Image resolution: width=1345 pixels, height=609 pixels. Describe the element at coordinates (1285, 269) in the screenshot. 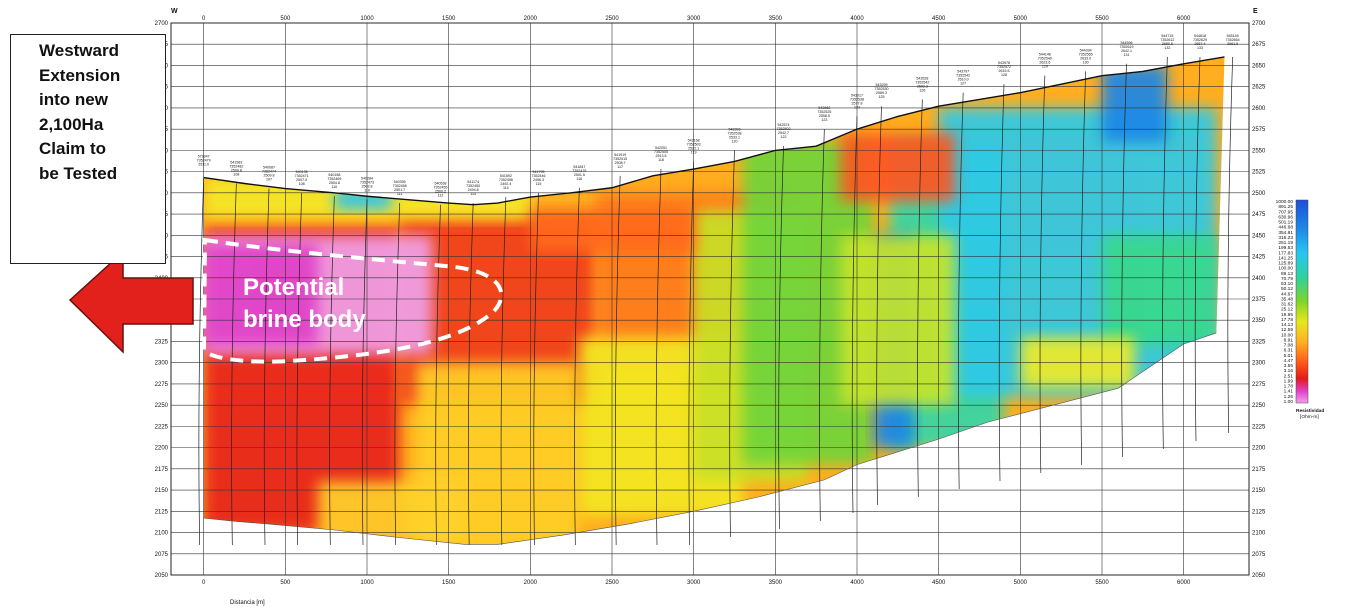

I see `colorbar-tick-label: 100.00` at that location.